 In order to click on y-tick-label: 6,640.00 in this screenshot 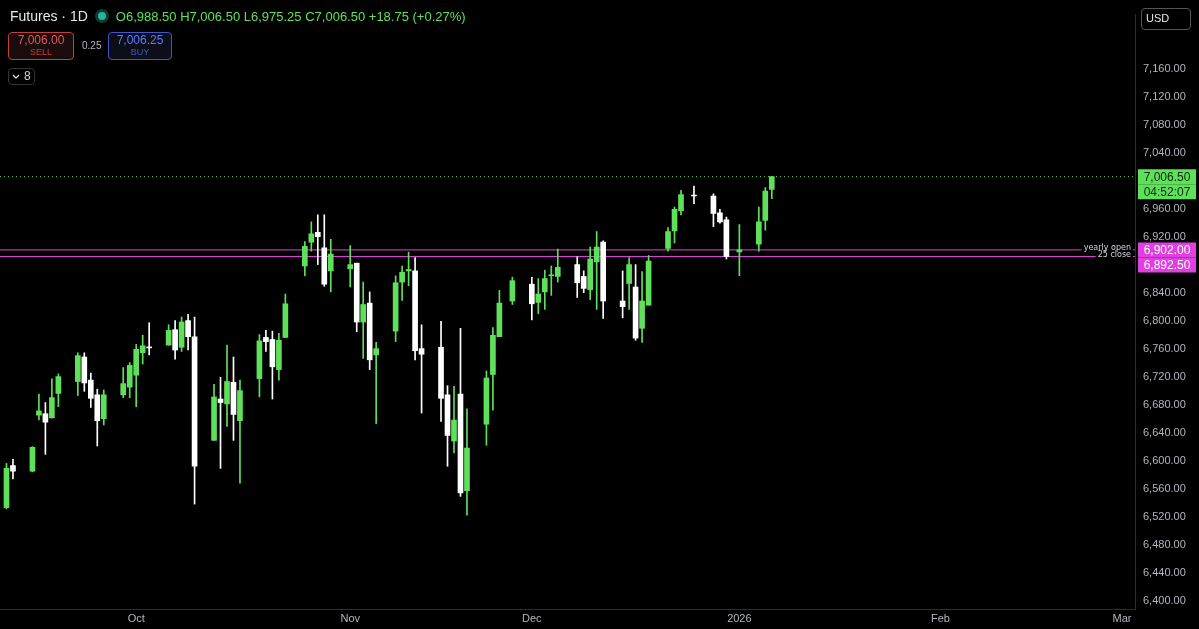, I will do `click(1164, 432)`.